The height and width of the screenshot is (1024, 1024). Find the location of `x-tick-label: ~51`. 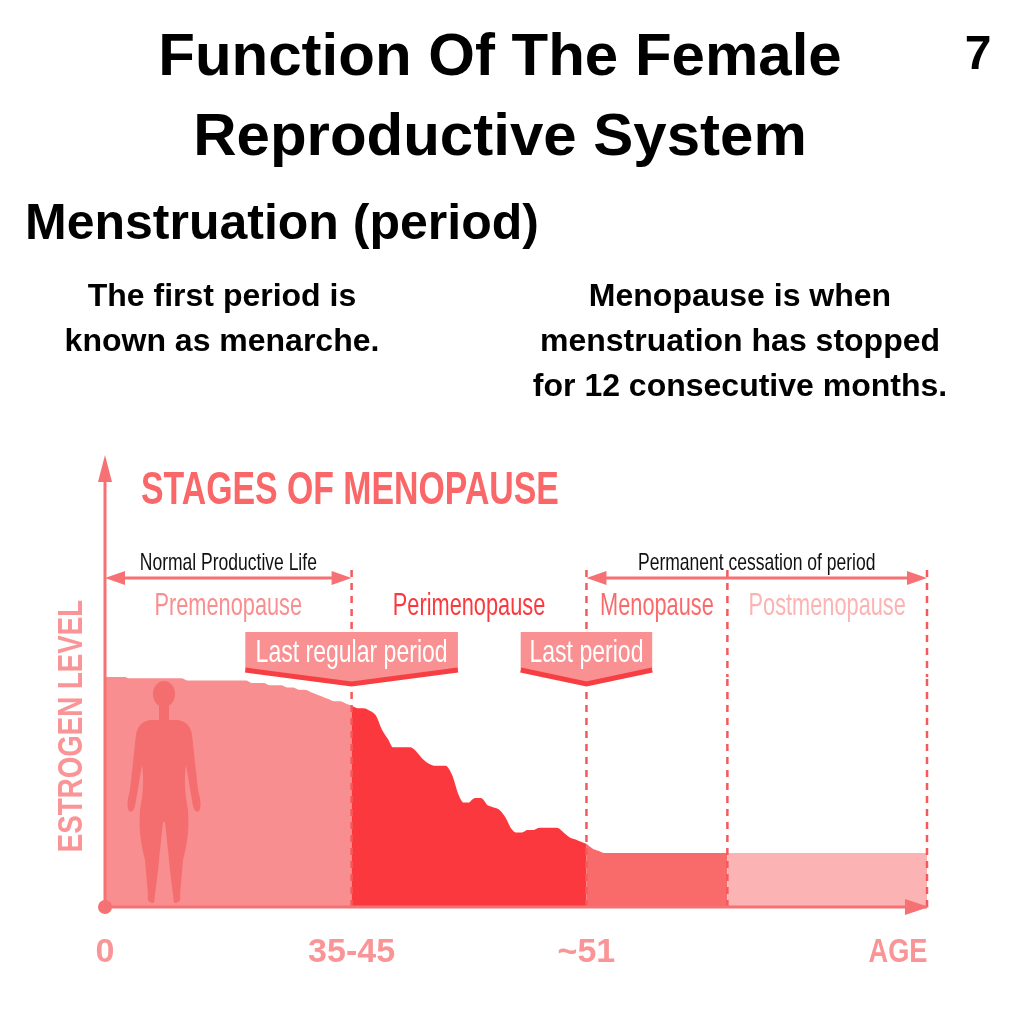

x-tick-label: ~51 is located at coordinates (586, 950).